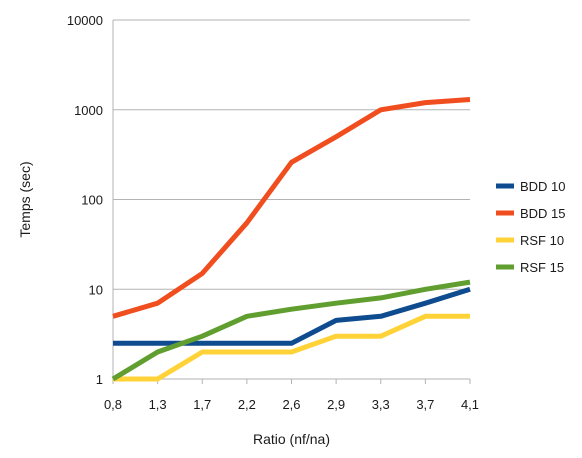 The image size is (582, 458). What do you see at coordinates (542, 267) in the screenshot?
I see `legend-label-rsf-15: RSF 15` at bounding box center [542, 267].